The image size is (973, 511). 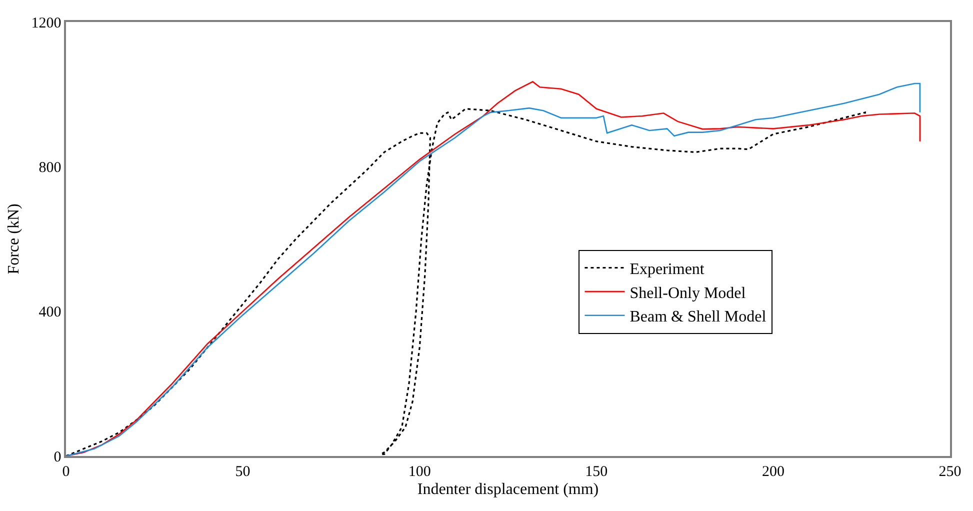 What do you see at coordinates (419, 472) in the screenshot?
I see `x-tick-label: 100` at bounding box center [419, 472].